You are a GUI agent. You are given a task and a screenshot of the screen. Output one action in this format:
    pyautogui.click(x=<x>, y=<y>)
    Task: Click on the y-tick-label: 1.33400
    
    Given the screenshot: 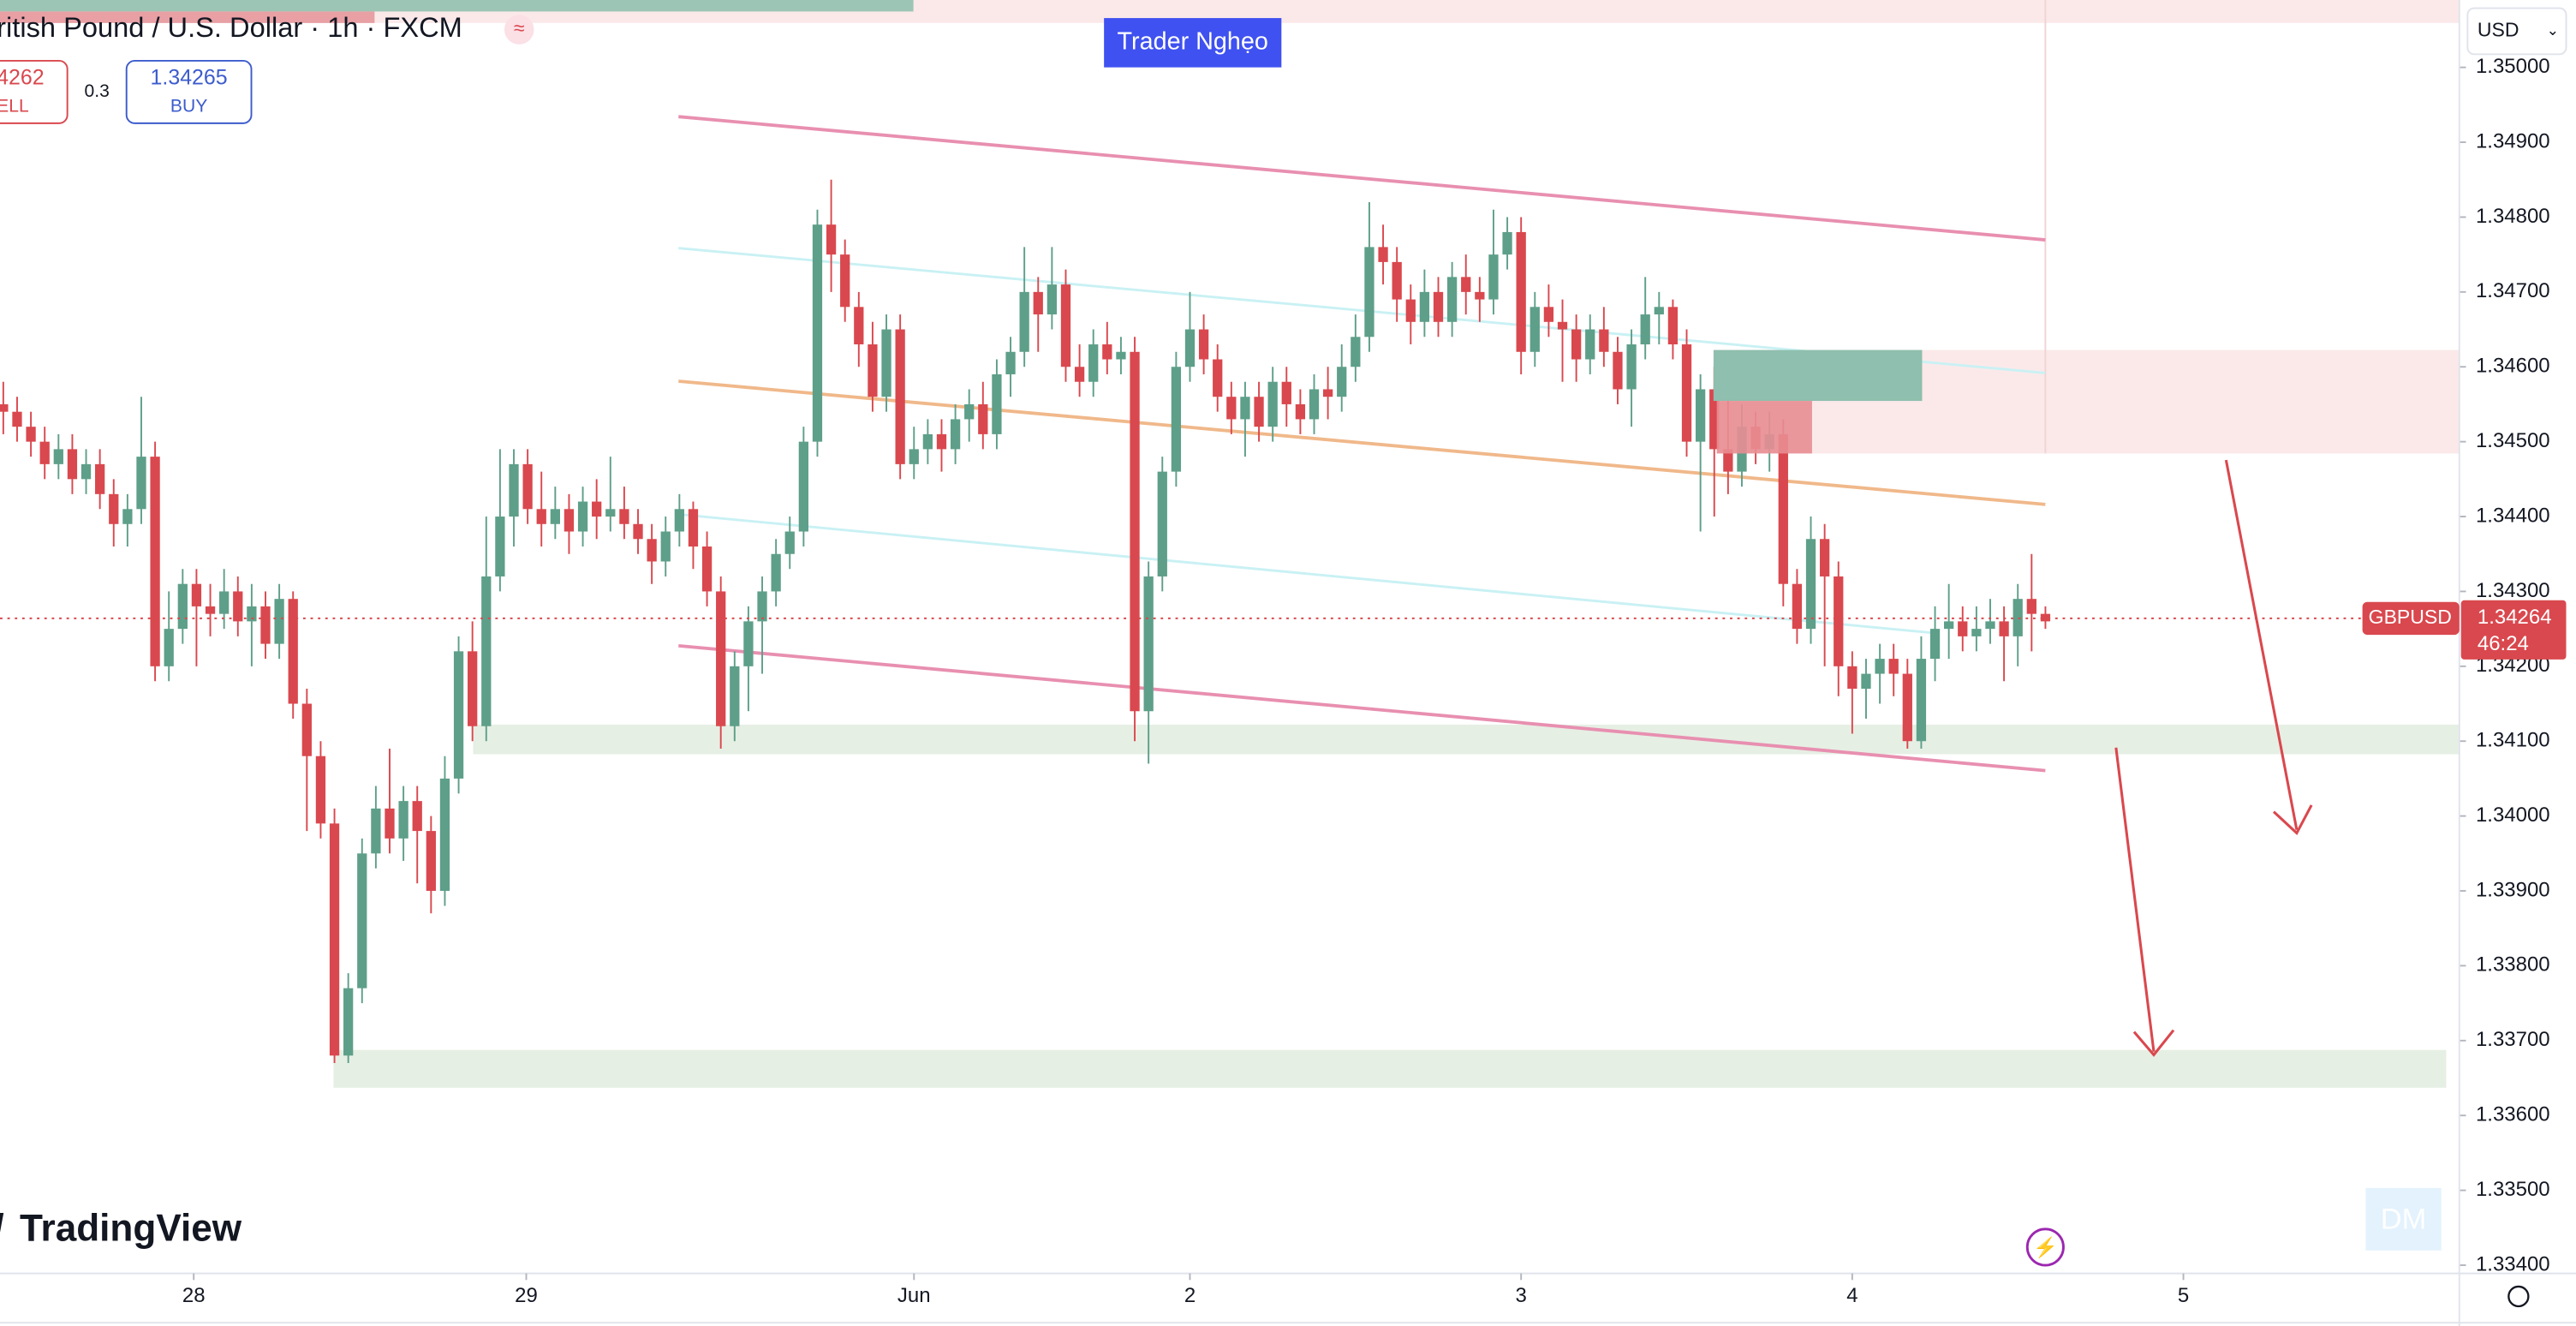 What is the action you would take?
    pyautogui.click(x=2513, y=1263)
    